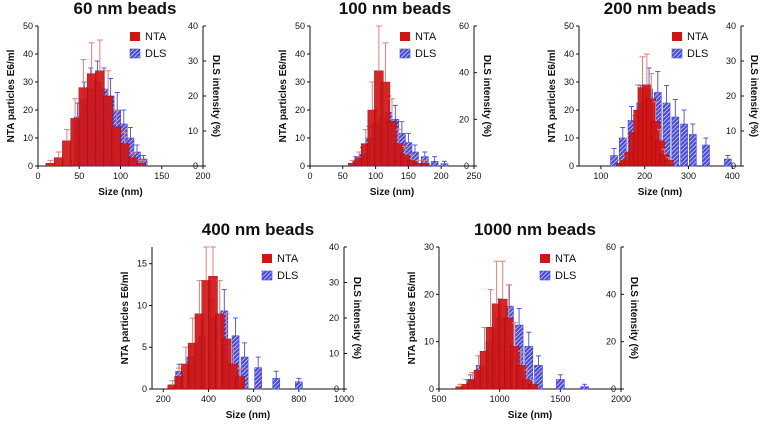 The image size is (781, 428). I want to click on y-tick-label: 5, so click(144, 347).